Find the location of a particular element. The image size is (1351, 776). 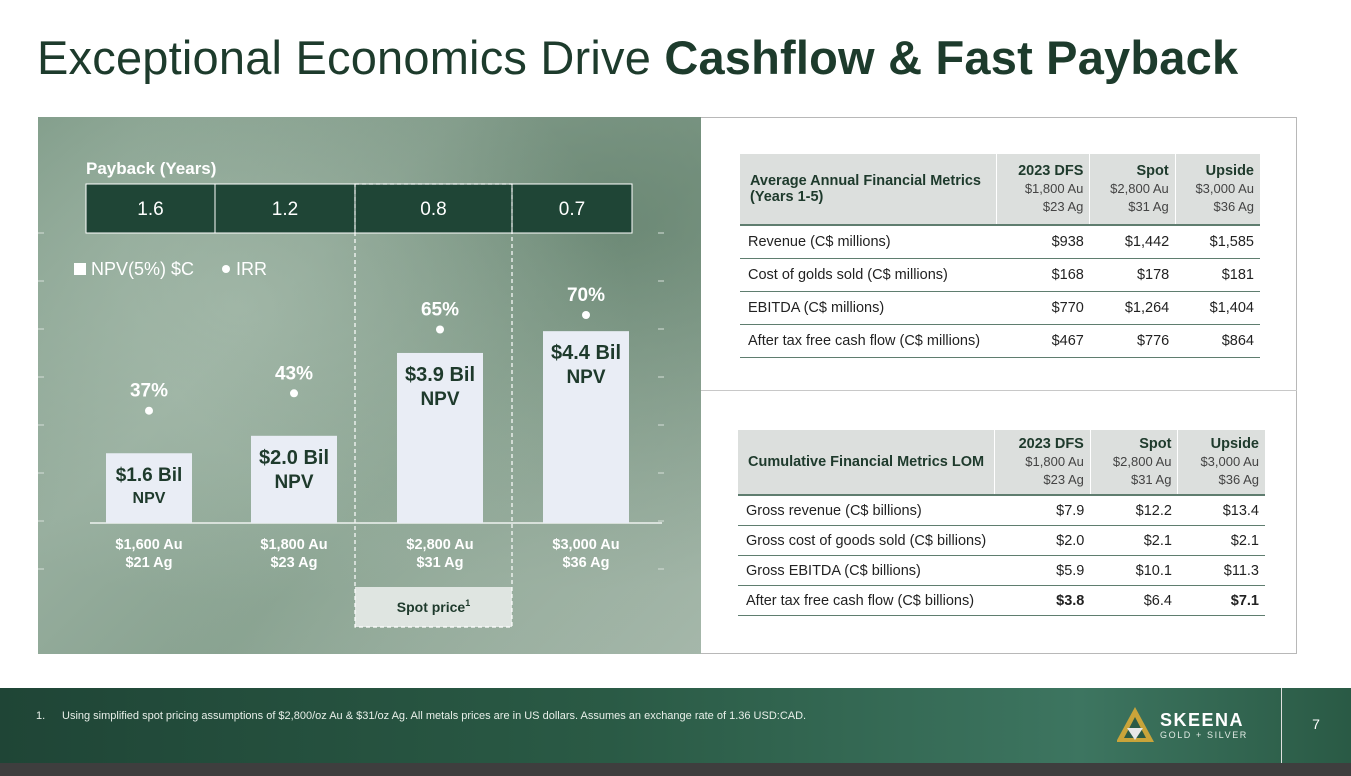

row-value-dfs: $7.9 is located at coordinates (1042, 510).